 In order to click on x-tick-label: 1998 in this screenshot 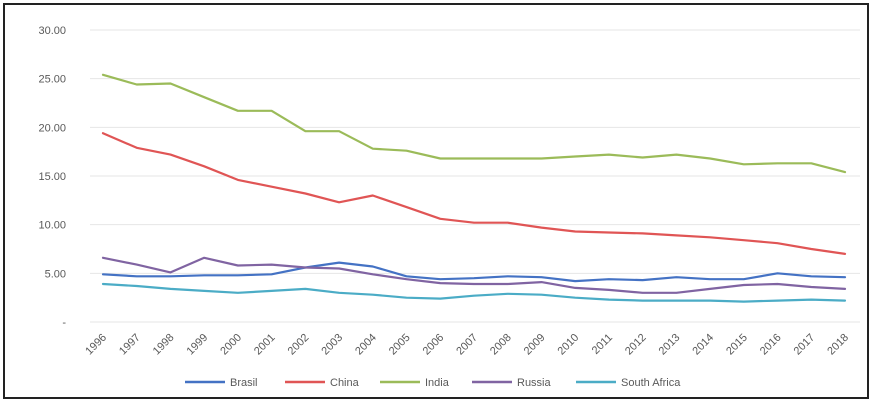, I will do `click(164, 345)`.